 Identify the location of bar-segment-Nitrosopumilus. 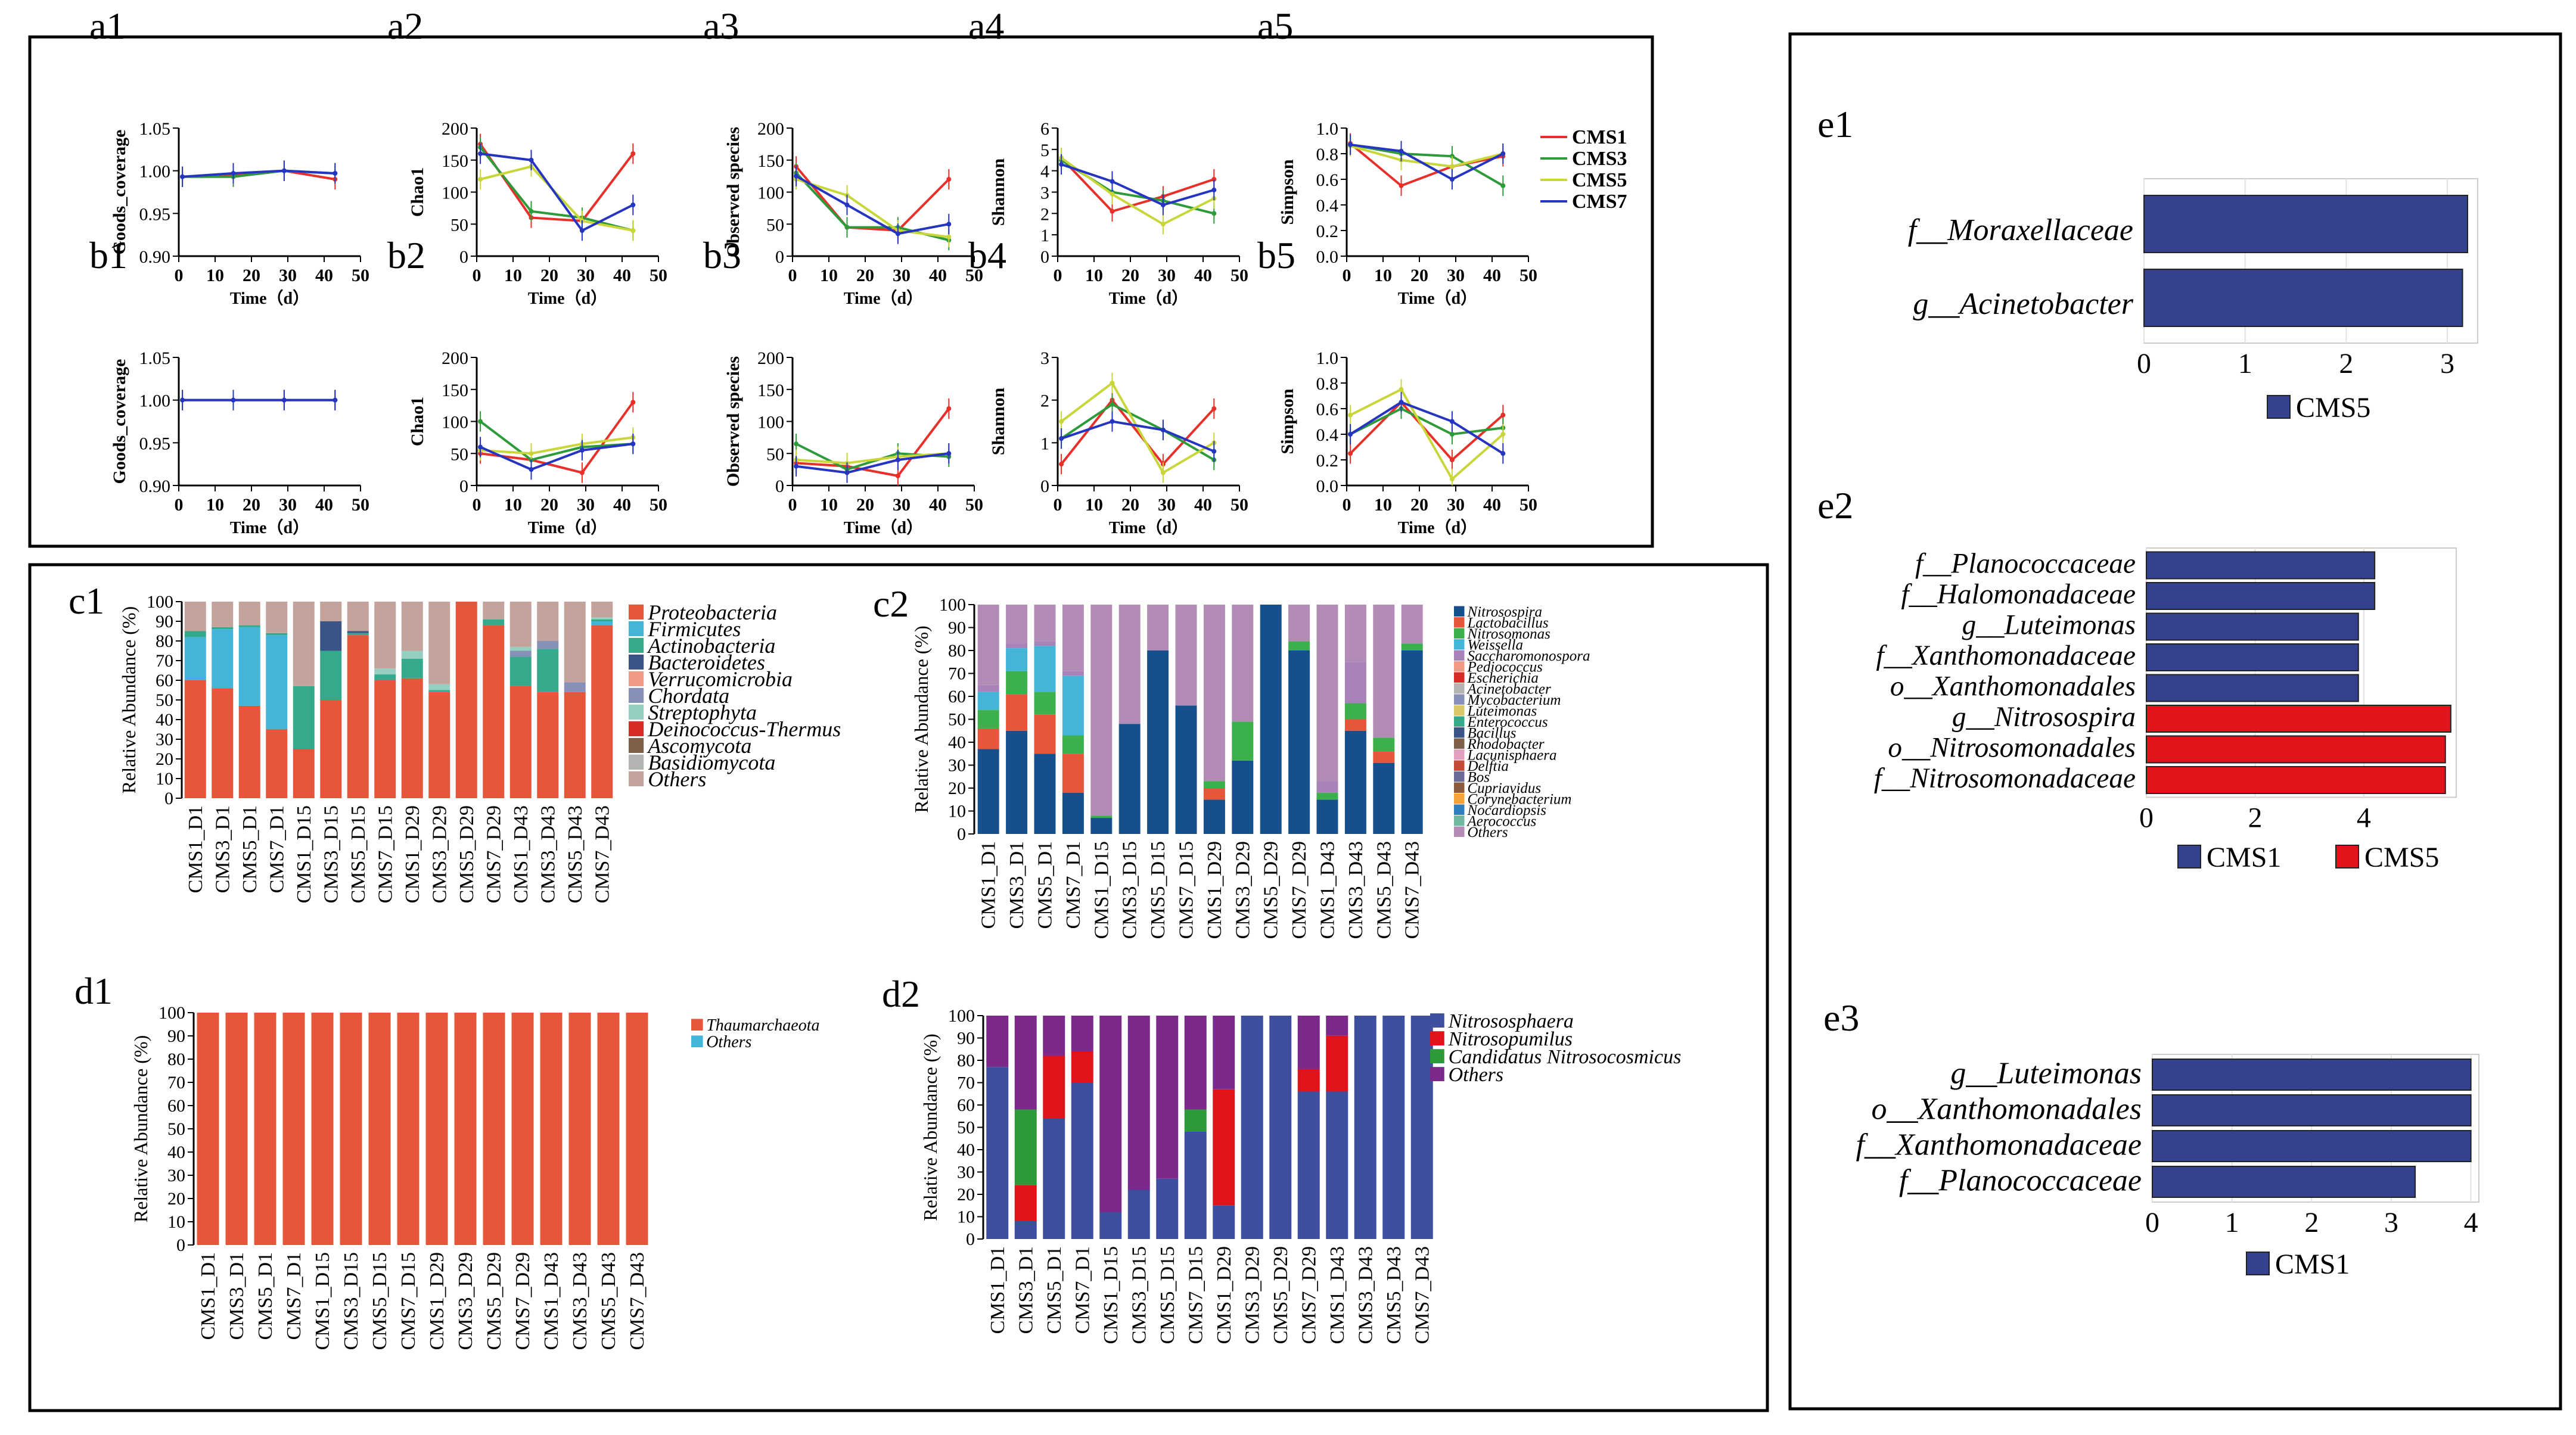
(1025, 1203).